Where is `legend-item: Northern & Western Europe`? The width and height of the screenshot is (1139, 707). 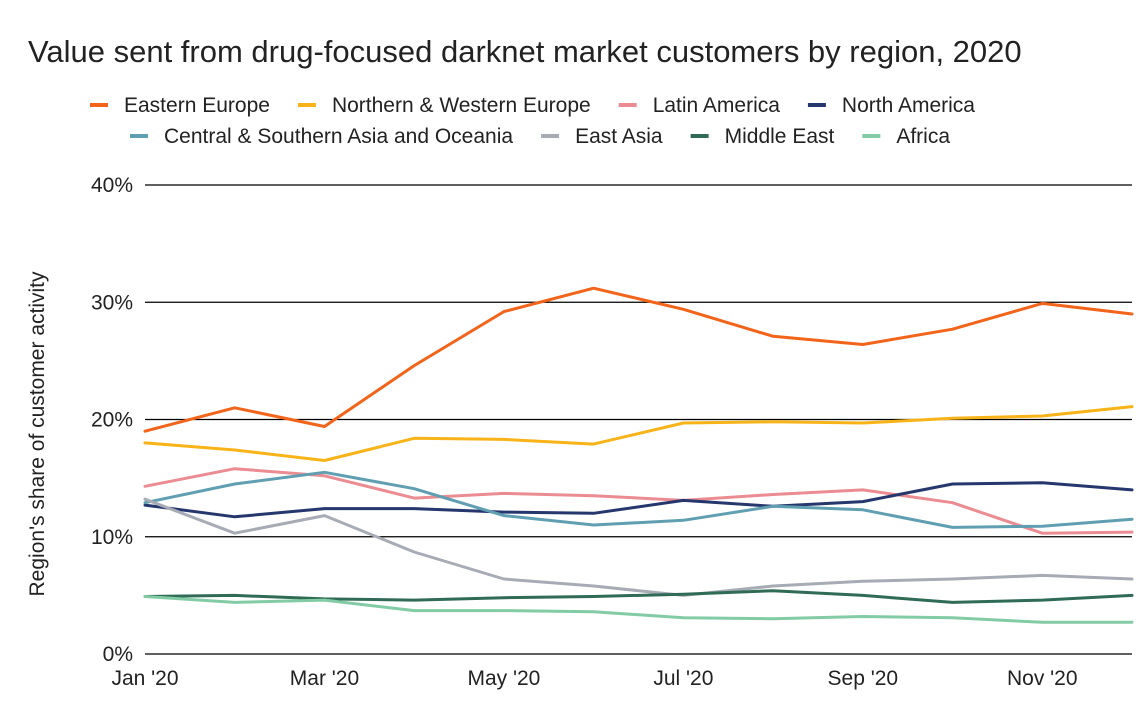
legend-item: Northern & Western Europe is located at coordinates (444, 105).